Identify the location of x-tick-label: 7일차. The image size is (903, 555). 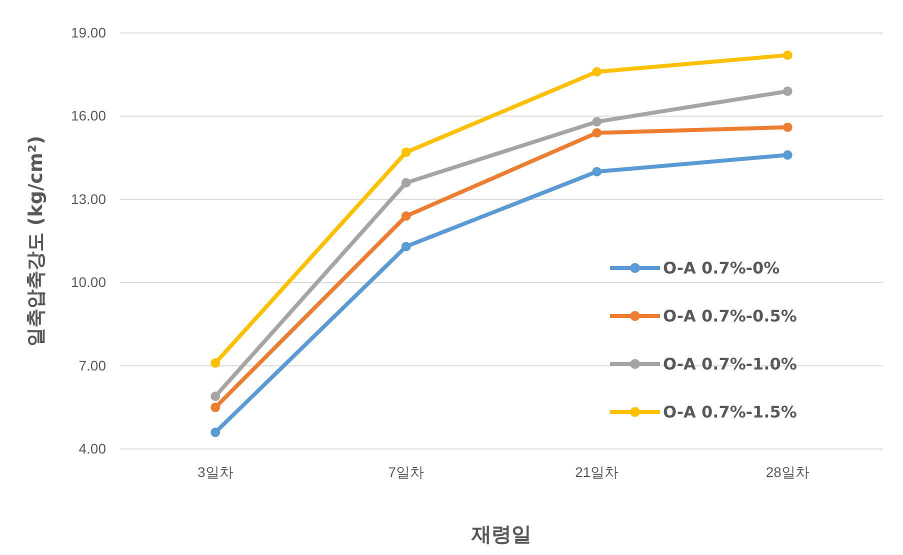
(406, 472).